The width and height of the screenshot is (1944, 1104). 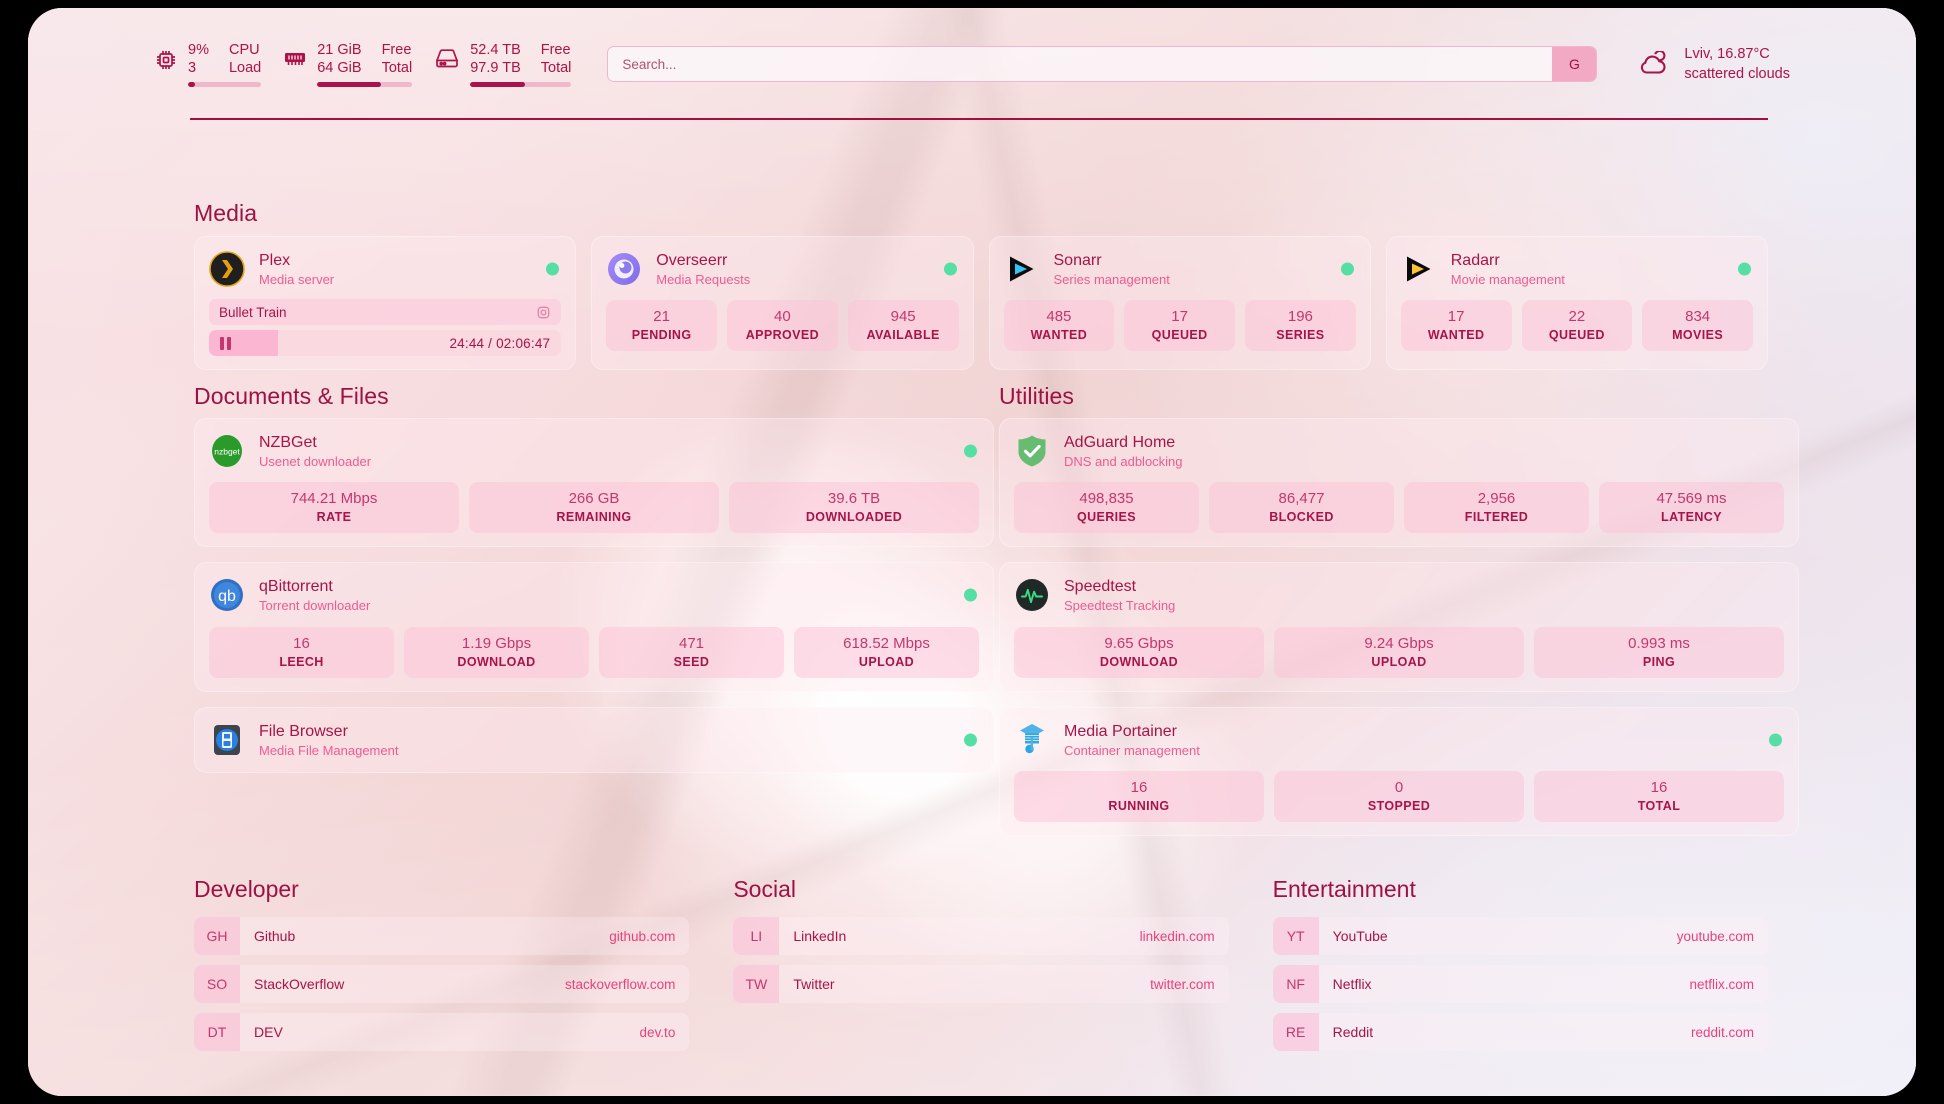 What do you see at coordinates (1520, 1032) in the screenshot?
I see `bookmark-item: RE Reddit reddit.com` at bounding box center [1520, 1032].